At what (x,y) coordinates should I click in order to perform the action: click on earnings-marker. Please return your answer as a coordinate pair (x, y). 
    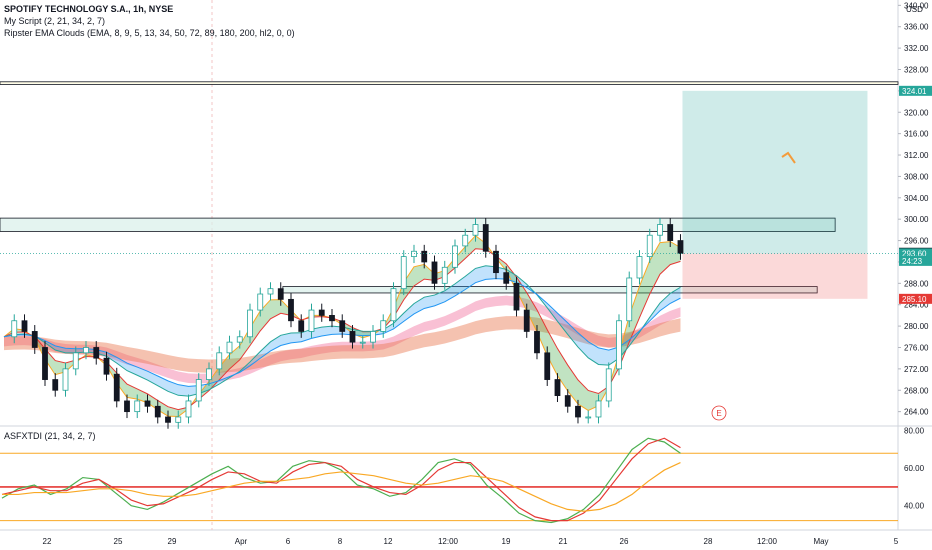
    Looking at the image, I should click on (719, 413).